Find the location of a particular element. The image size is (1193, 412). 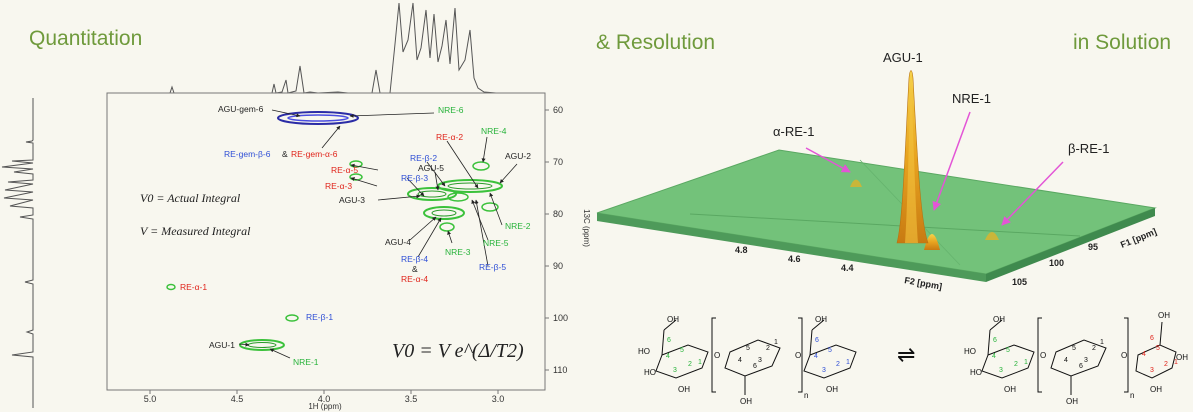

x-tick-label: 3.0 is located at coordinates (498, 399).